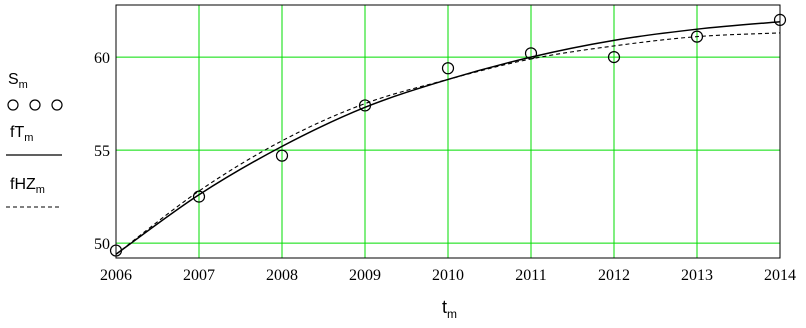  I want to click on legend-label-s: Sm, so click(18, 81).